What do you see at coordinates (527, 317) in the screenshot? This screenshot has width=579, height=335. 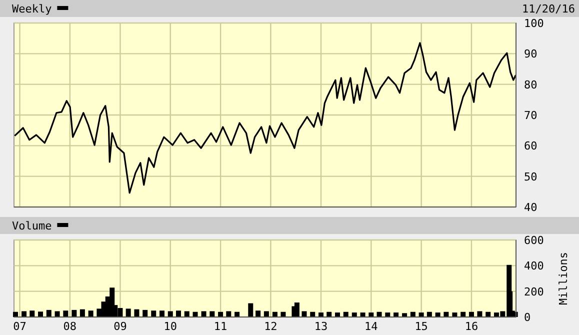 I see `y-tick-label: 0` at bounding box center [527, 317].